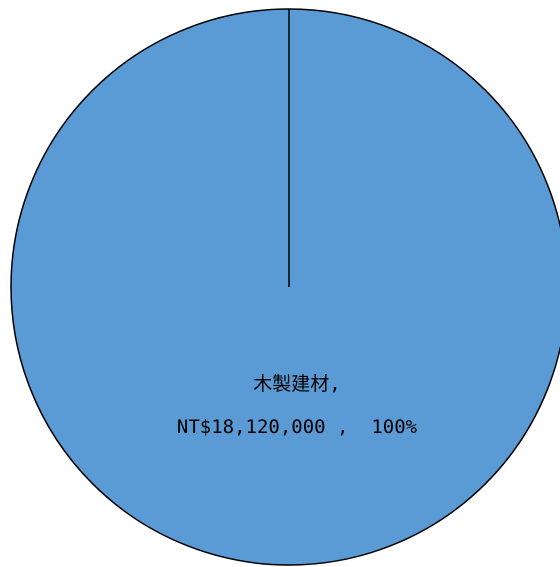  Describe the element at coordinates (394, 427) in the screenshot. I see `percent-label: 100%` at that location.